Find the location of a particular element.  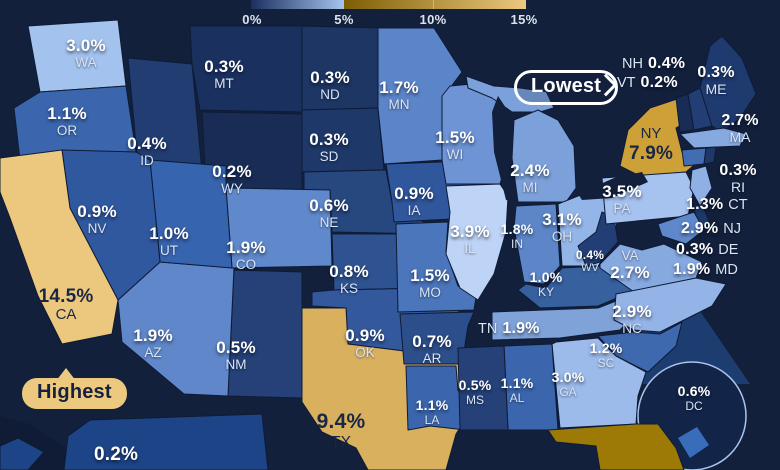

state-label-dc: 0.6% DC is located at coordinates (694, 398).